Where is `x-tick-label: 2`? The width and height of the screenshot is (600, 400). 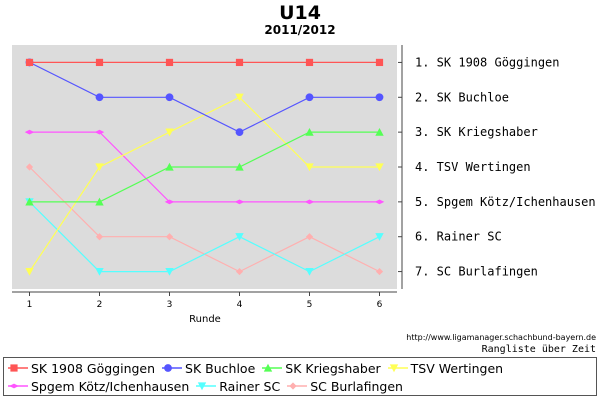 x-tick-label: 2 is located at coordinates (100, 305).